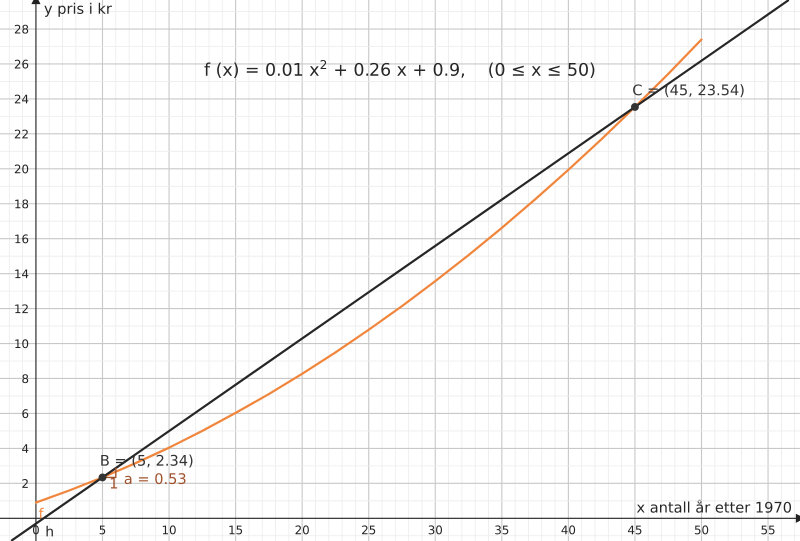  What do you see at coordinates (688, 91) in the screenshot?
I see `series-label: C = (45, 23.54)` at bounding box center [688, 91].